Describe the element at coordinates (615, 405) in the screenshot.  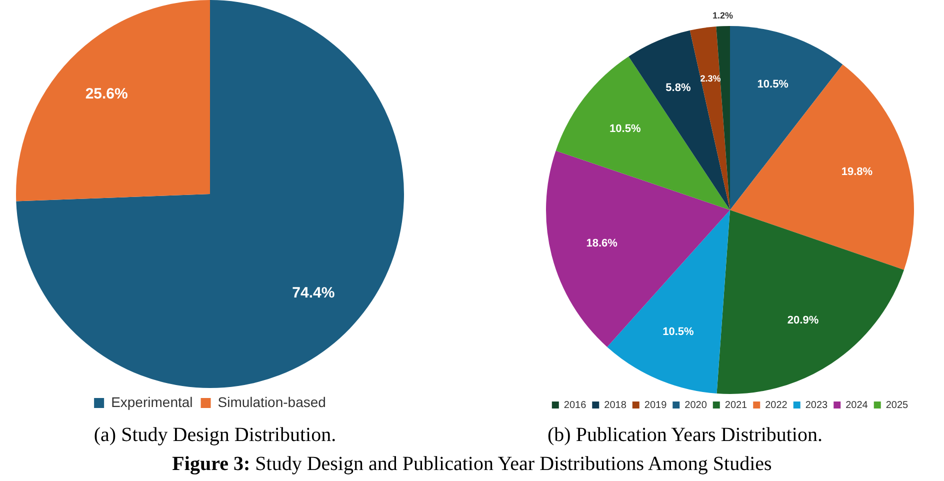
I see `legend-label: 2018` at that location.